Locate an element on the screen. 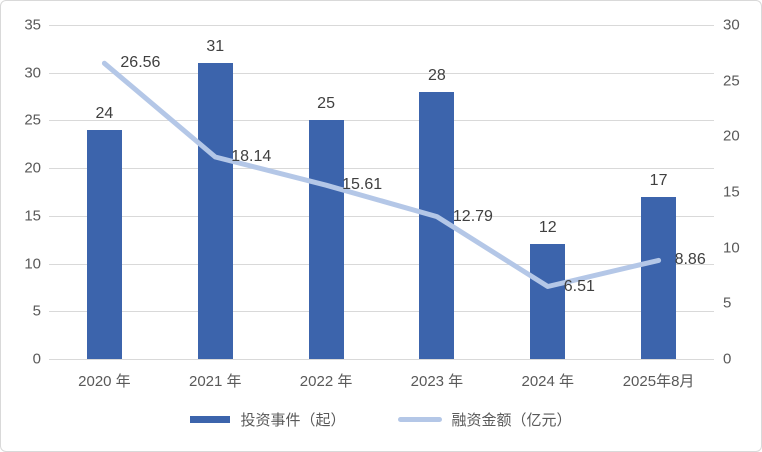 The height and width of the screenshot is (452, 762). line-data-label: 18.14 is located at coordinates (251, 157).